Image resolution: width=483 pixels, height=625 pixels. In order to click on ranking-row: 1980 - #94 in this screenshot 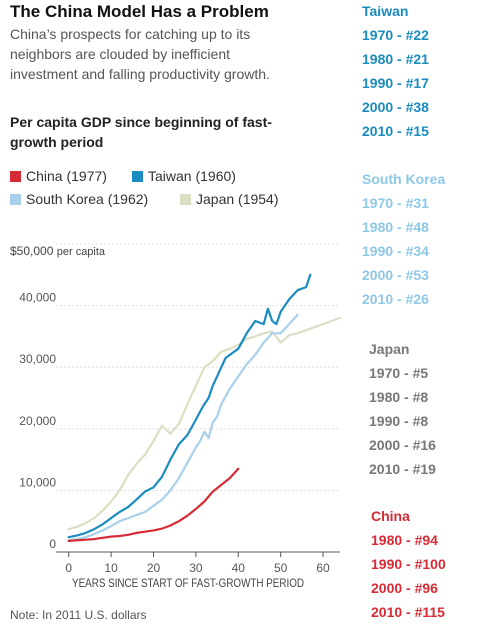, I will do `click(404, 540)`.